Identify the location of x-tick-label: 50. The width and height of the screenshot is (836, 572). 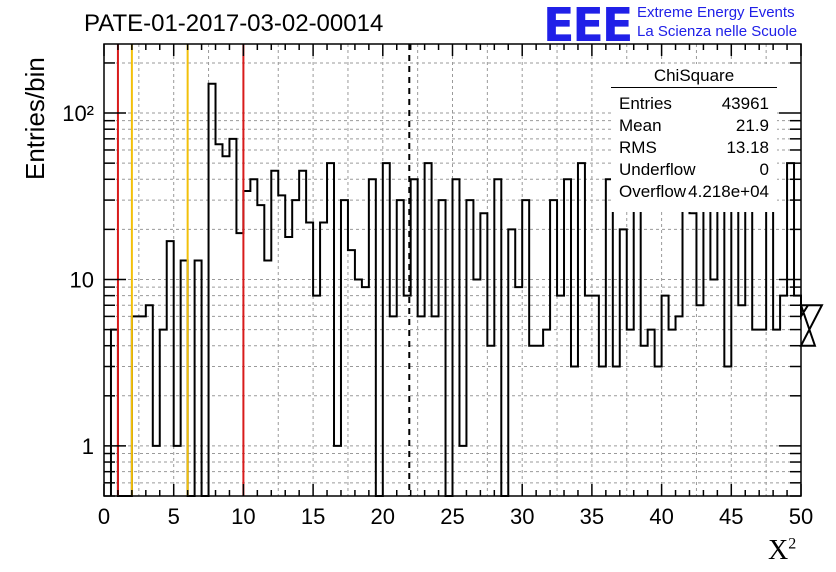
(801, 516).